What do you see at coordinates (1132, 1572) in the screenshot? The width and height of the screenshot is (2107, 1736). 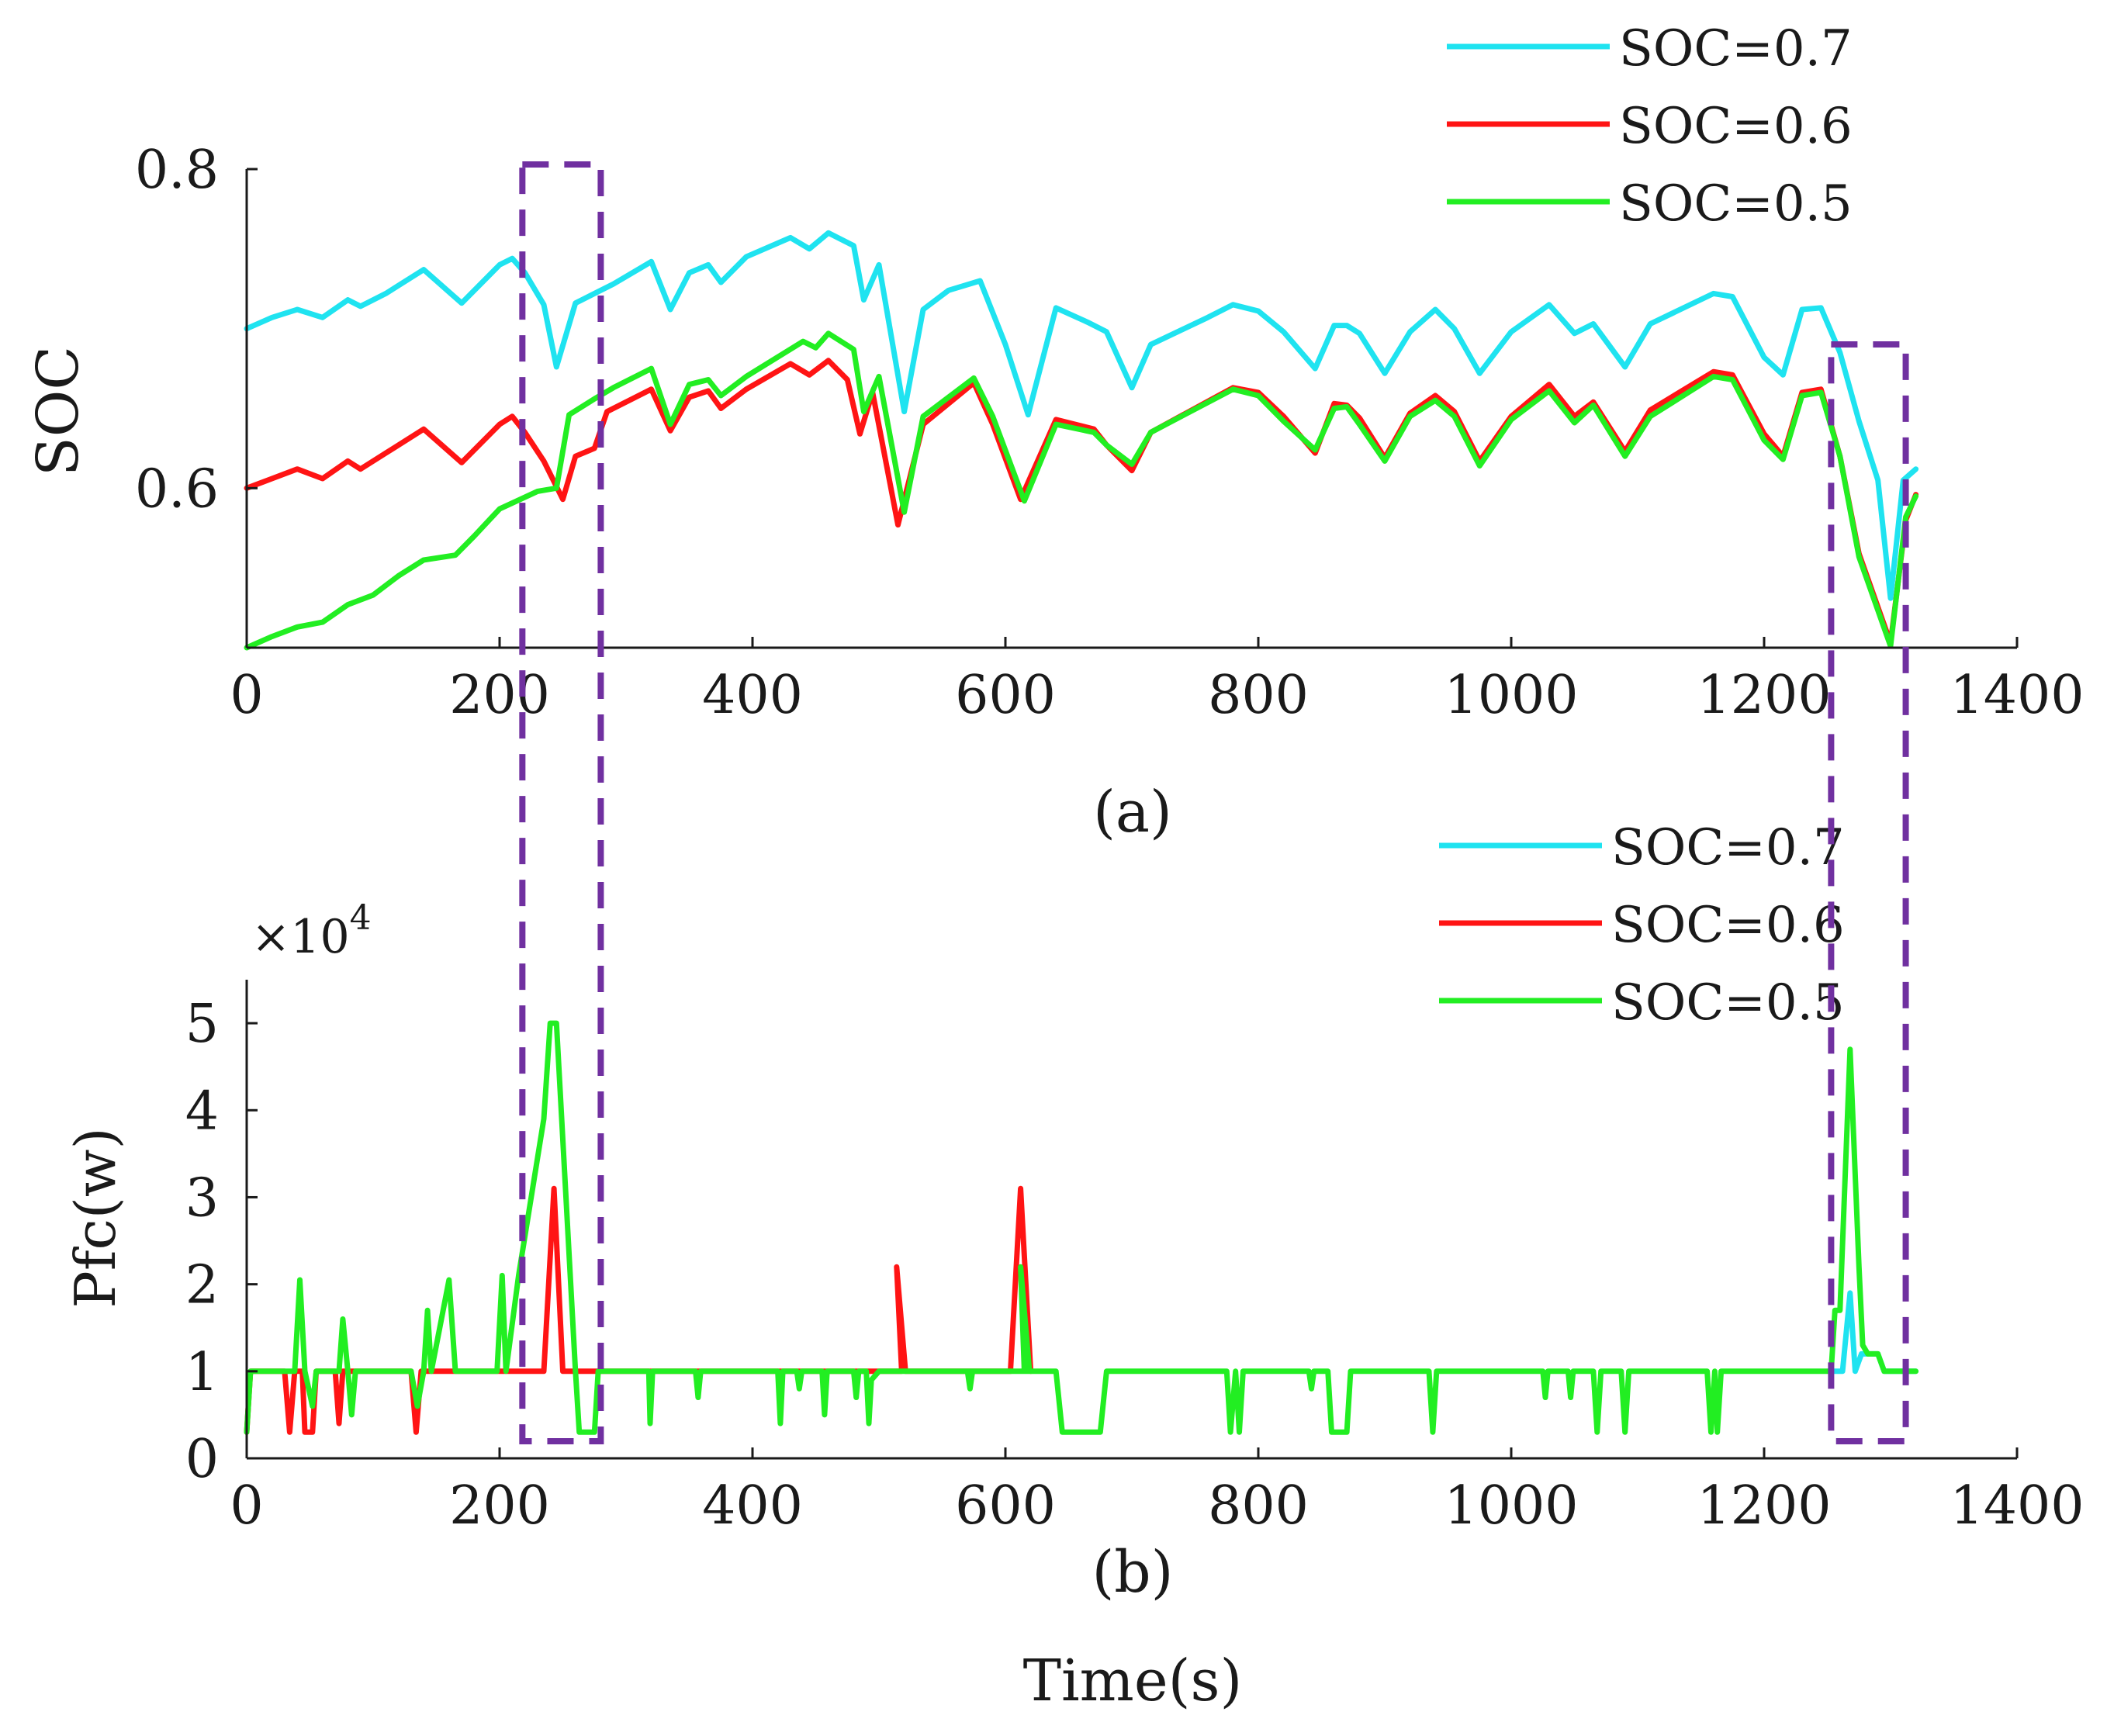 I see `panel-b-caption: (b)` at bounding box center [1132, 1572].